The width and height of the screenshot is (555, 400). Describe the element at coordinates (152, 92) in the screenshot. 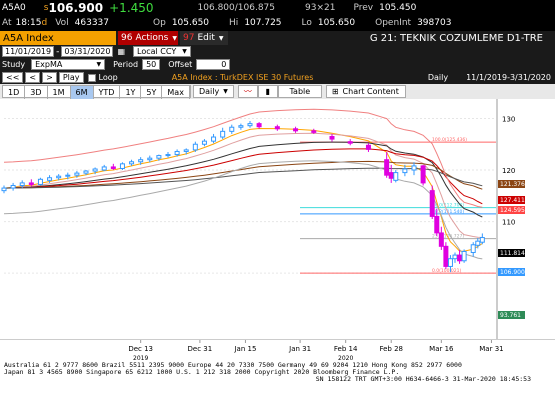

I see `tab-5y: 5Y` at that location.